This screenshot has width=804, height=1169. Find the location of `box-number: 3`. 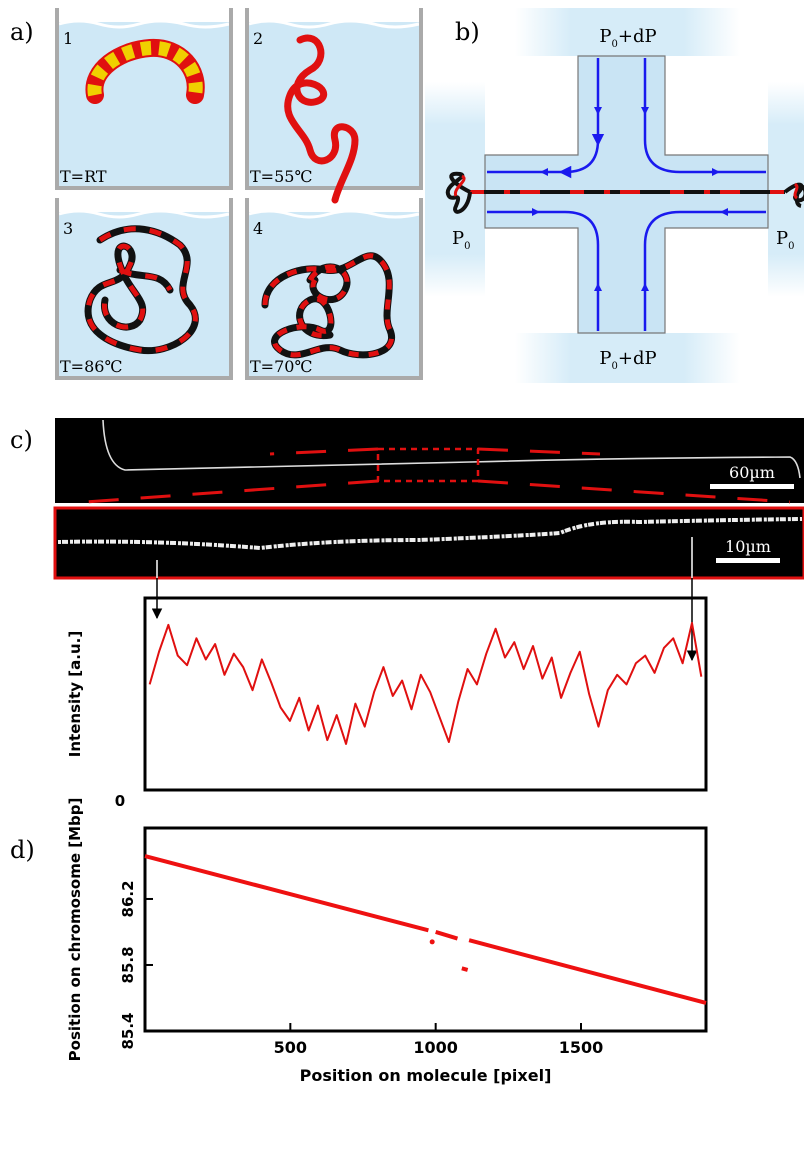

box-number: 3 is located at coordinates (68, 228).